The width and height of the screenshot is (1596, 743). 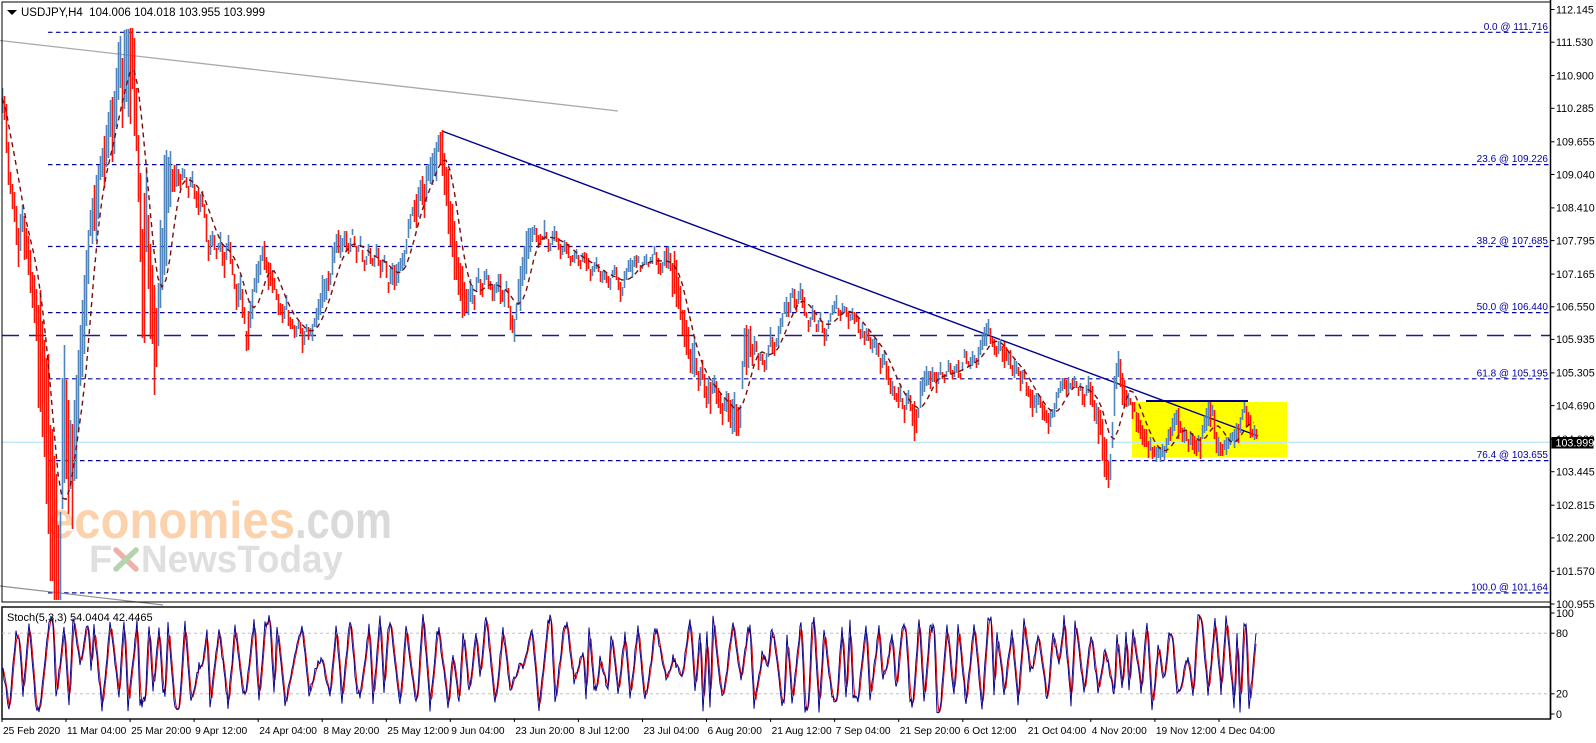 I want to click on svg-text: 103.445, so click(x=1575, y=473).